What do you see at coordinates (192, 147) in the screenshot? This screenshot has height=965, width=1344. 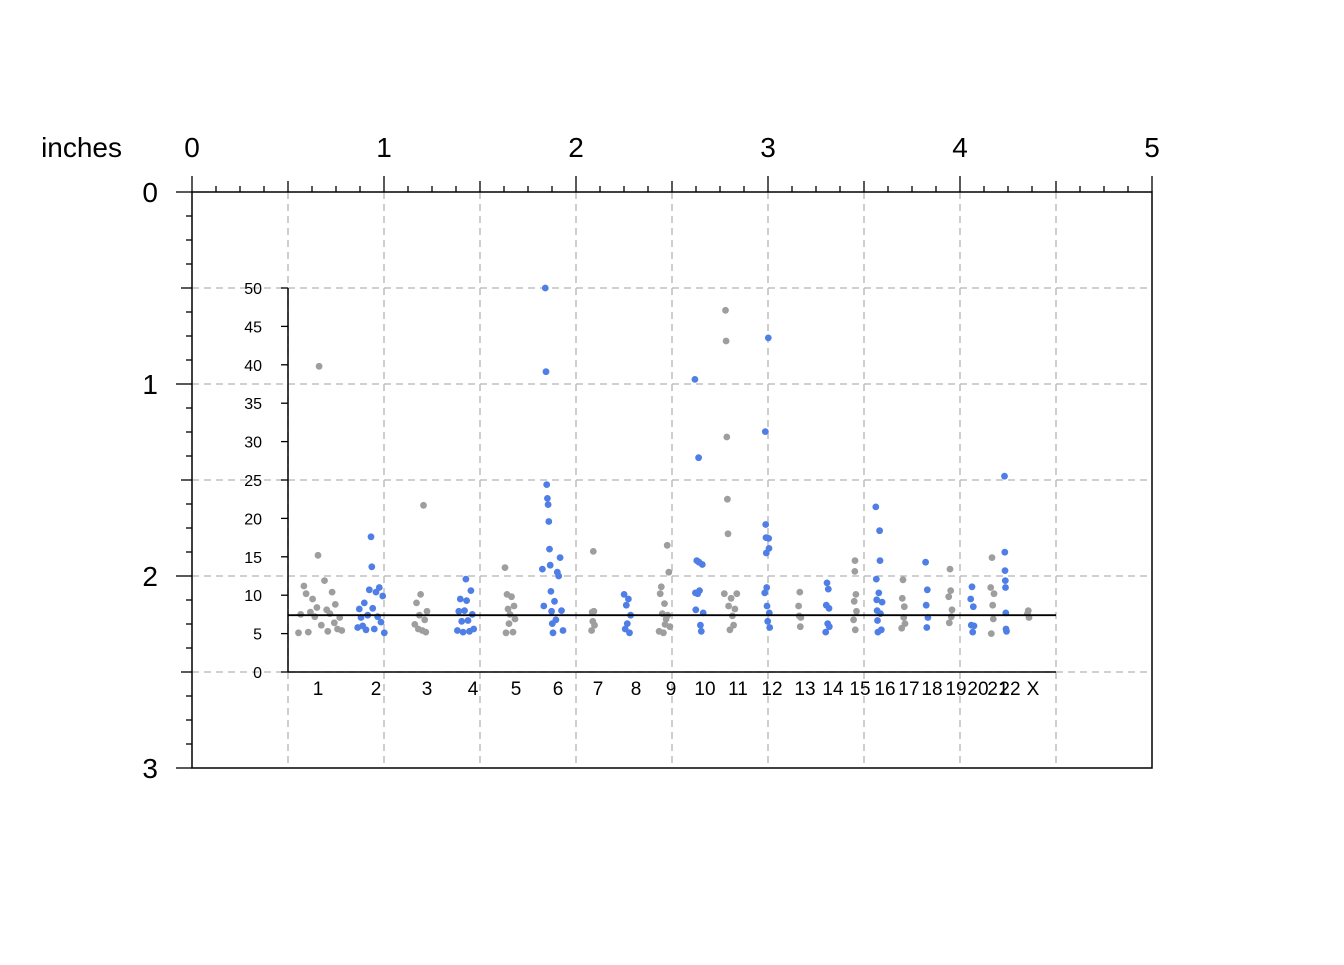 I see `ruler-x-tick-label: 0` at bounding box center [192, 147].